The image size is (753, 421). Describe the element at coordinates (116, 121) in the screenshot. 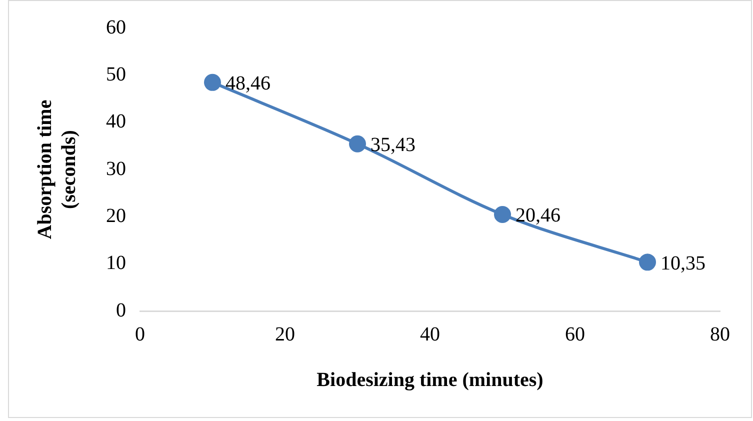

I see `y-tick-label: 40` at that location.